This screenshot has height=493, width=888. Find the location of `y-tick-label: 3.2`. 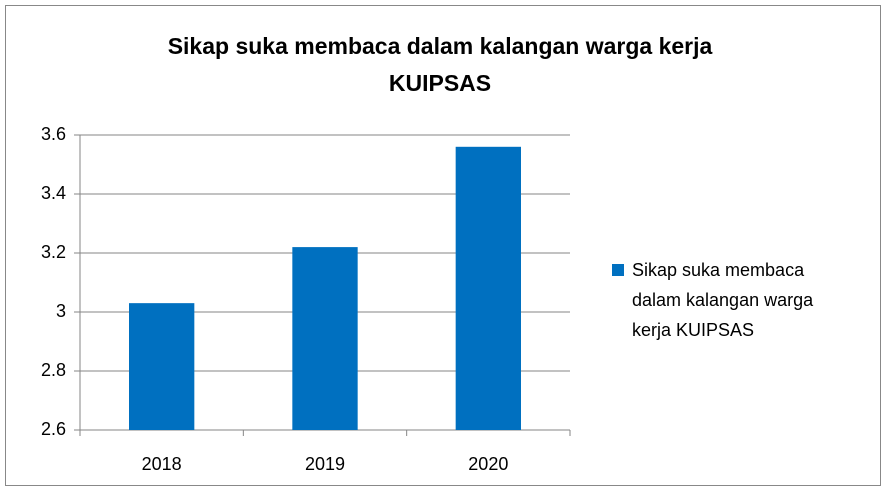

y-tick-label: 3.2 is located at coordinates (53, 252).